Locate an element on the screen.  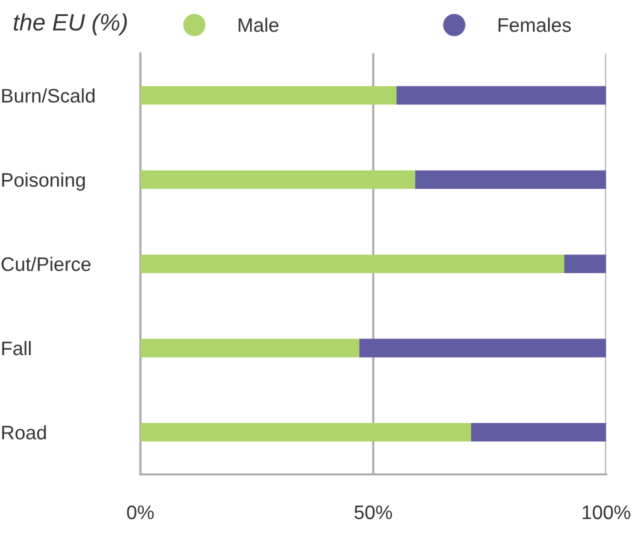
x-tick-label: 0% is located at coordinates (140, 512).